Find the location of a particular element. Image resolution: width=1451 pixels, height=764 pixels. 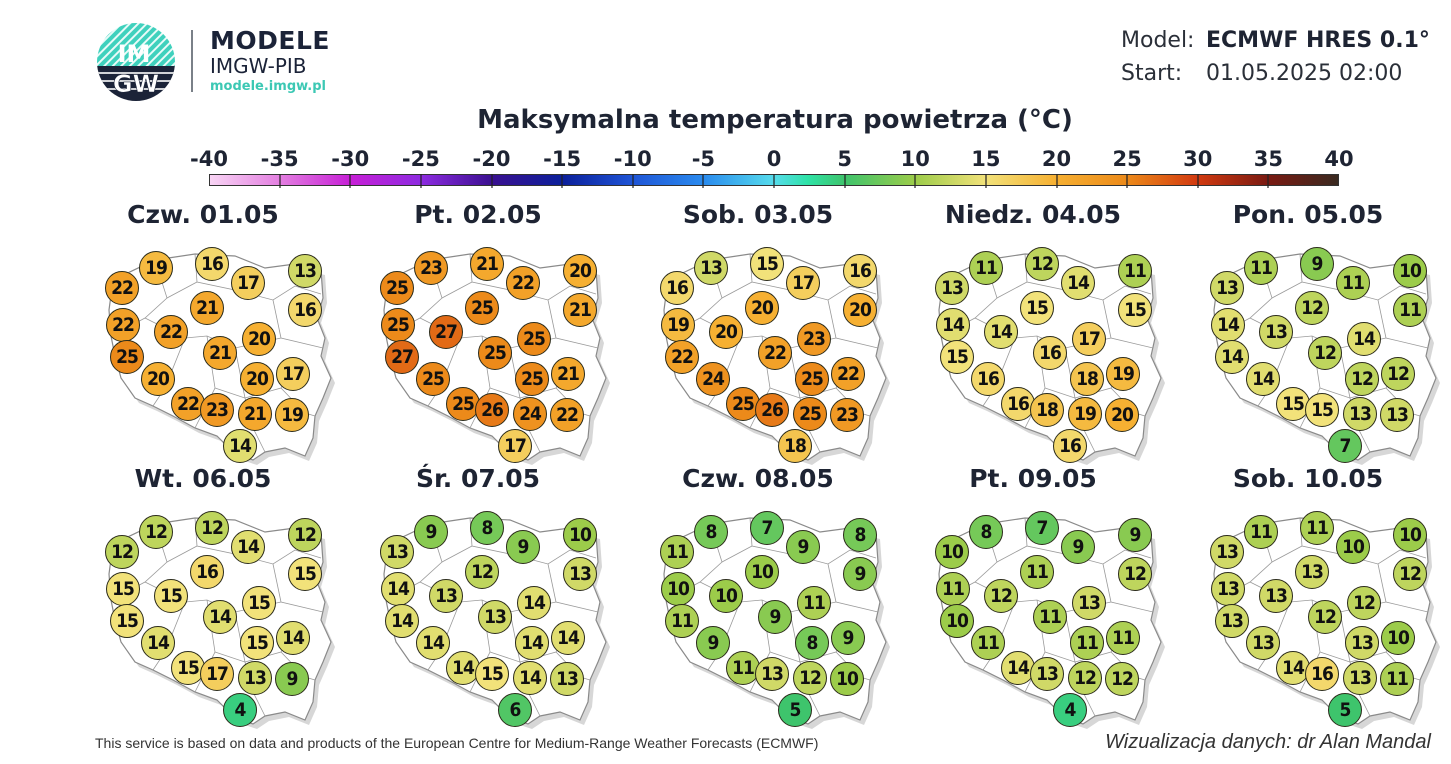

model-info: Model: ECMWF HRES 0.1° is located at coordinates (1275, 40).